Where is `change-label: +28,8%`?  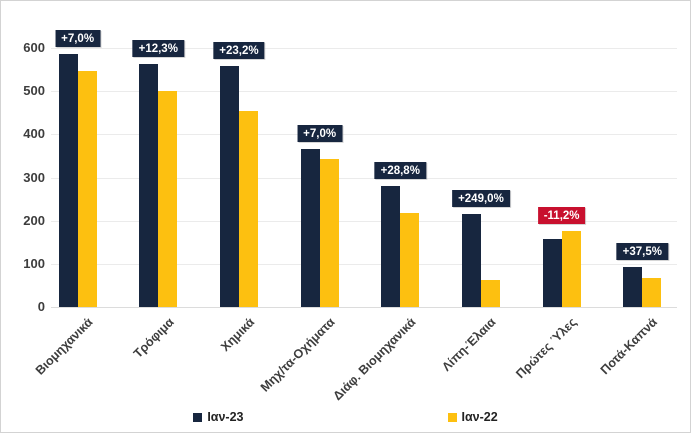
change-label: +28,8% is located at coordinates (400, 170).